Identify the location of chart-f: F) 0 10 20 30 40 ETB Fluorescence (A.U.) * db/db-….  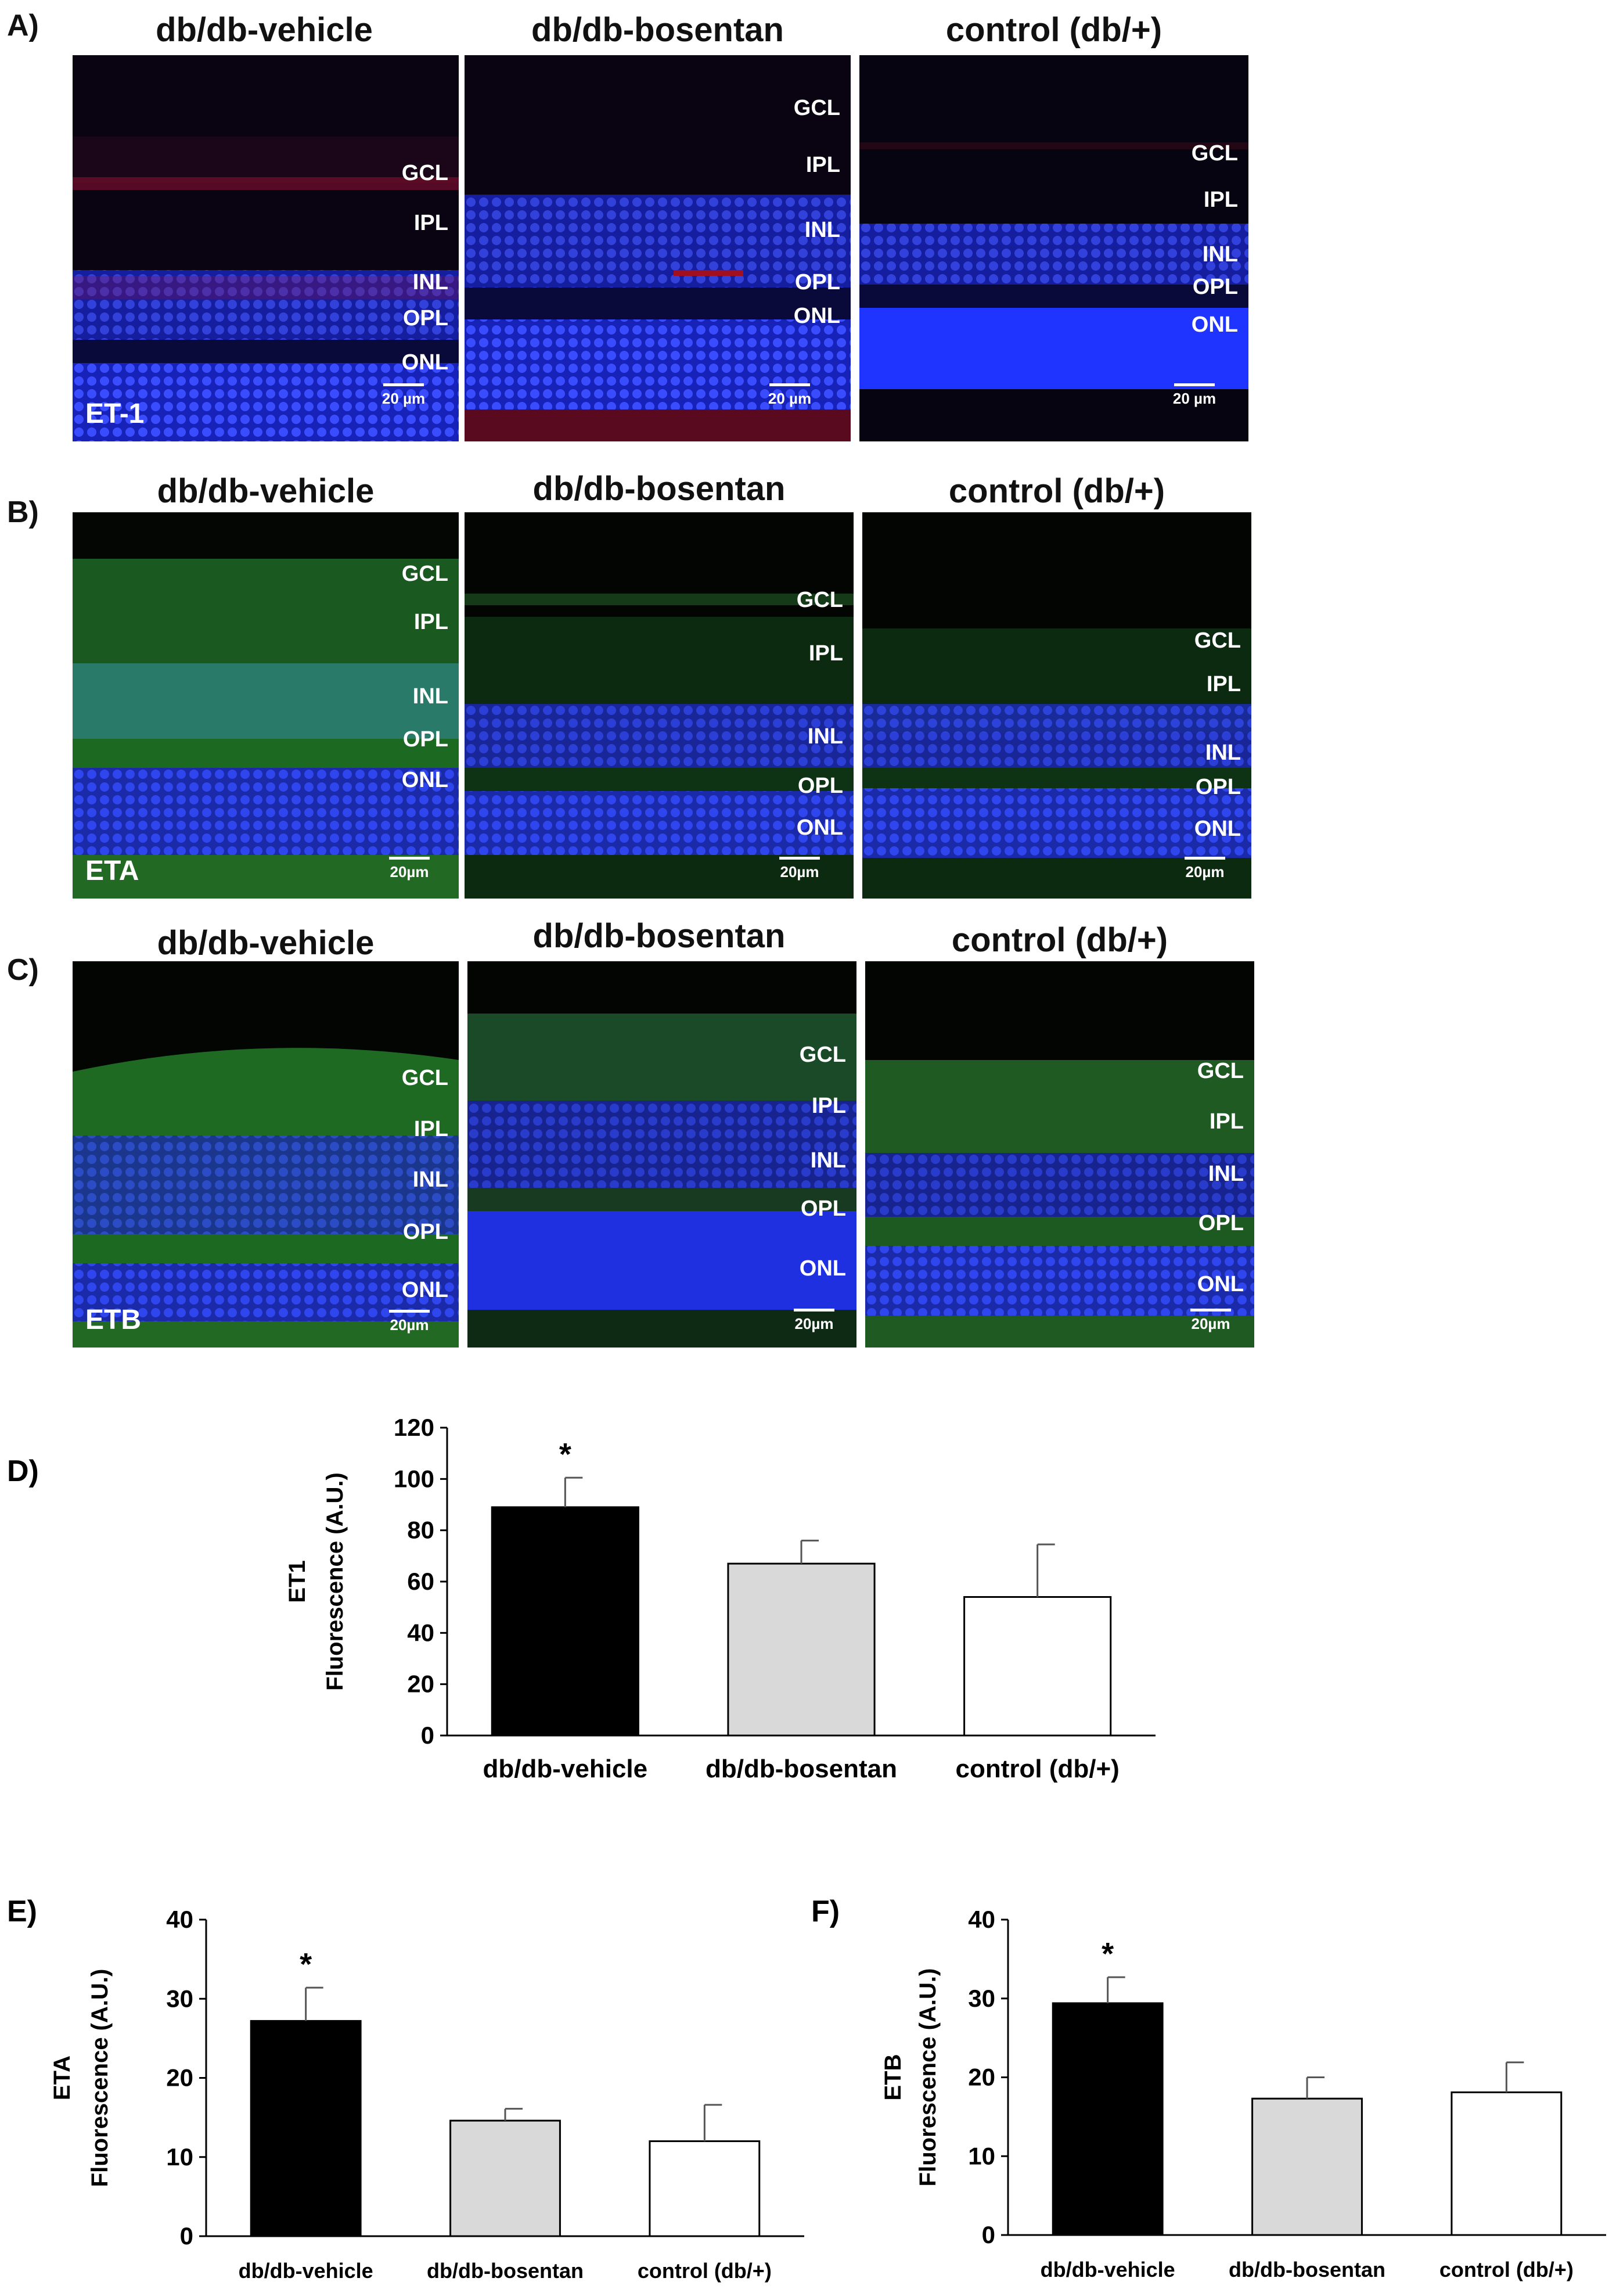
(1212, 2084).